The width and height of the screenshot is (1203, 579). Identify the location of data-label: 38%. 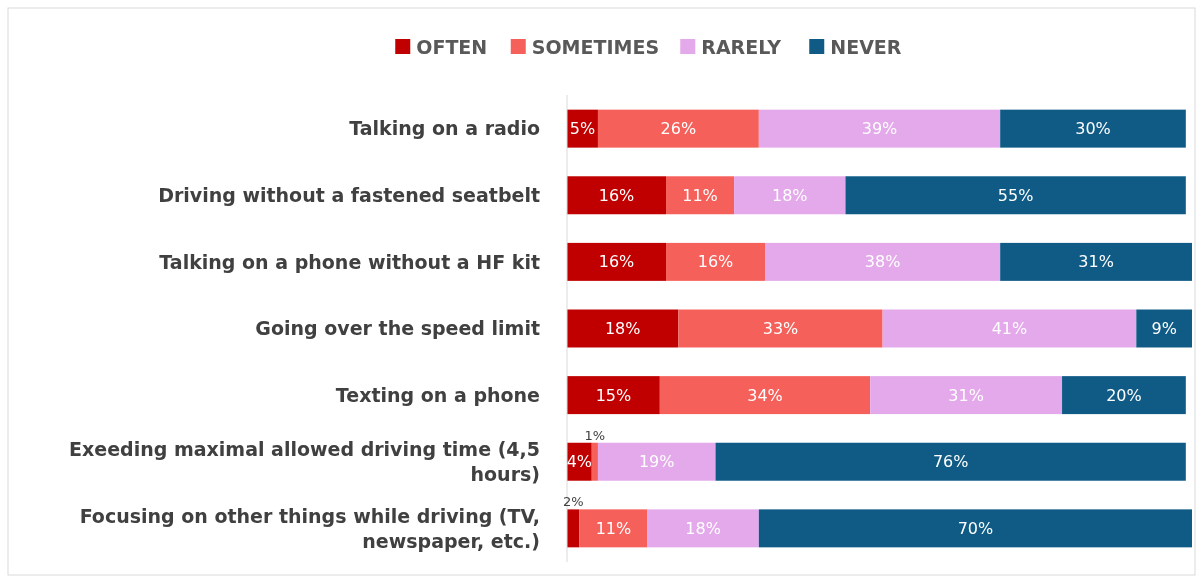
(882, 262).